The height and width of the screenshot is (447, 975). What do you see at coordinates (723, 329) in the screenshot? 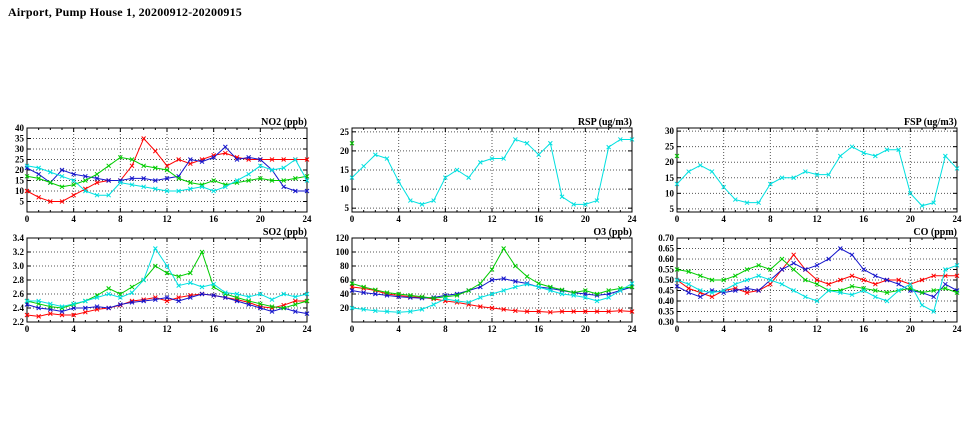
I see `svg-text: 4` at bounding box center [723, 329].